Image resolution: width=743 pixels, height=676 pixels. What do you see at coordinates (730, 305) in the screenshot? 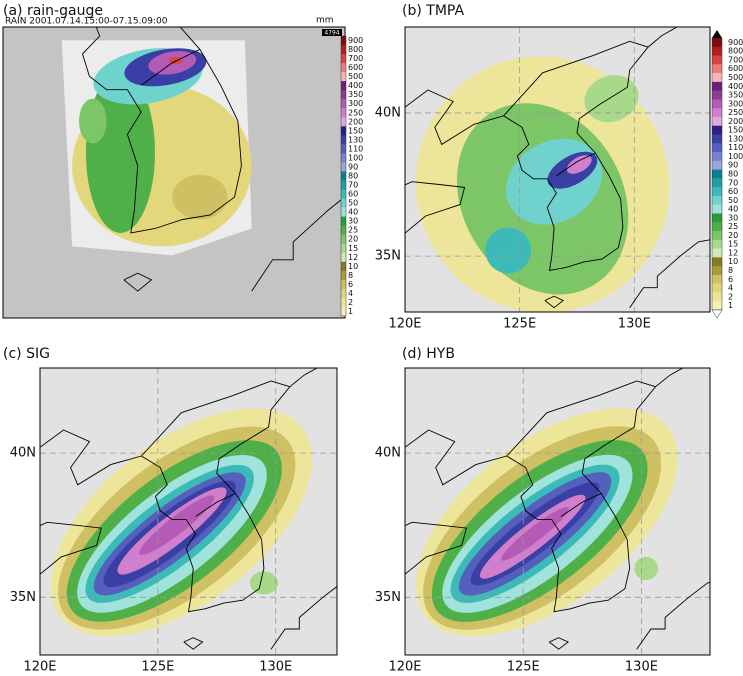
I see `colorbar-label: 1` at bounding box center [730, 305].